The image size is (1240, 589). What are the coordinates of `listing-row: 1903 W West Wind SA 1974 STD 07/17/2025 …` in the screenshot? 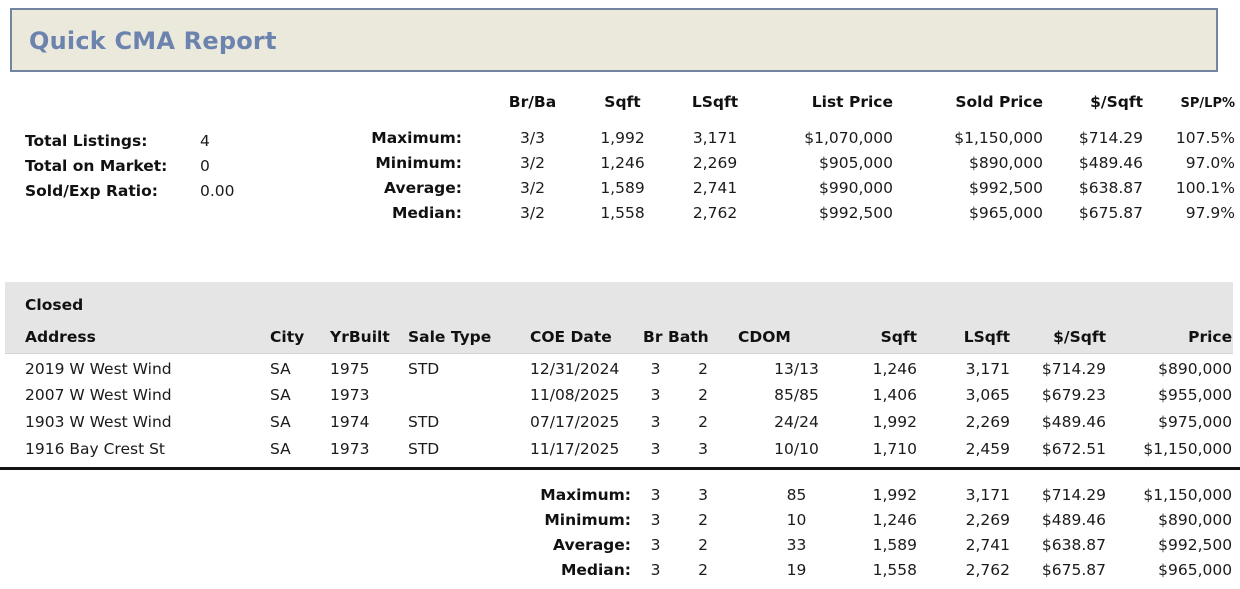 It's located at (620, 421).